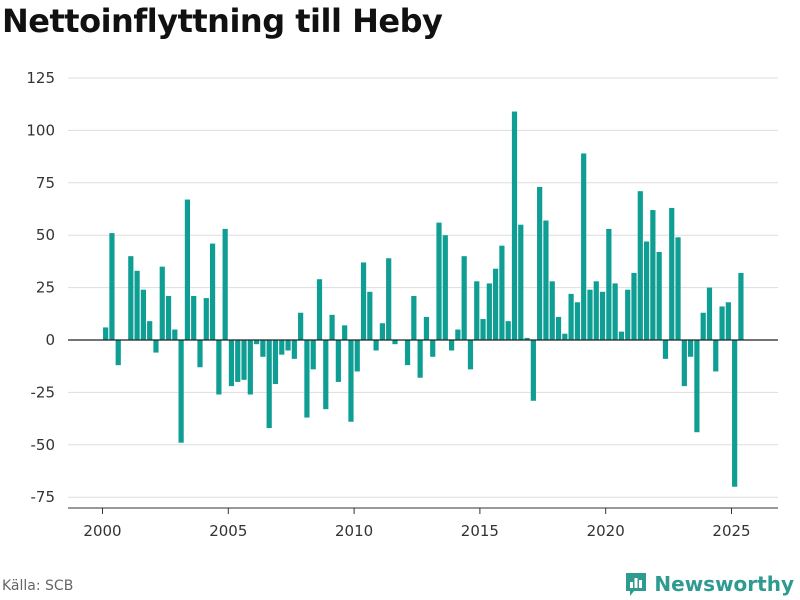 The height and width of the screenshot is (600, 800). What do you see at coordinates (731, 531) in the screenshot?
I see `x-tick-label: 2025` at bounding box center [731, 531].